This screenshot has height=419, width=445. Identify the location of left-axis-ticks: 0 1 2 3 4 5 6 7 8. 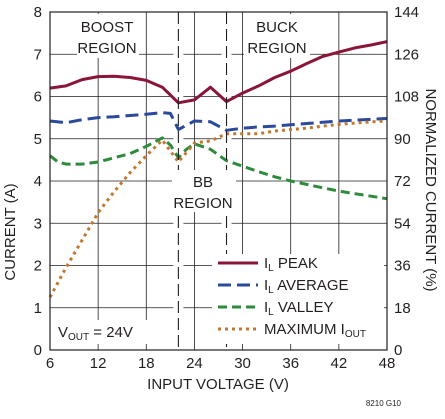
(38, 181).